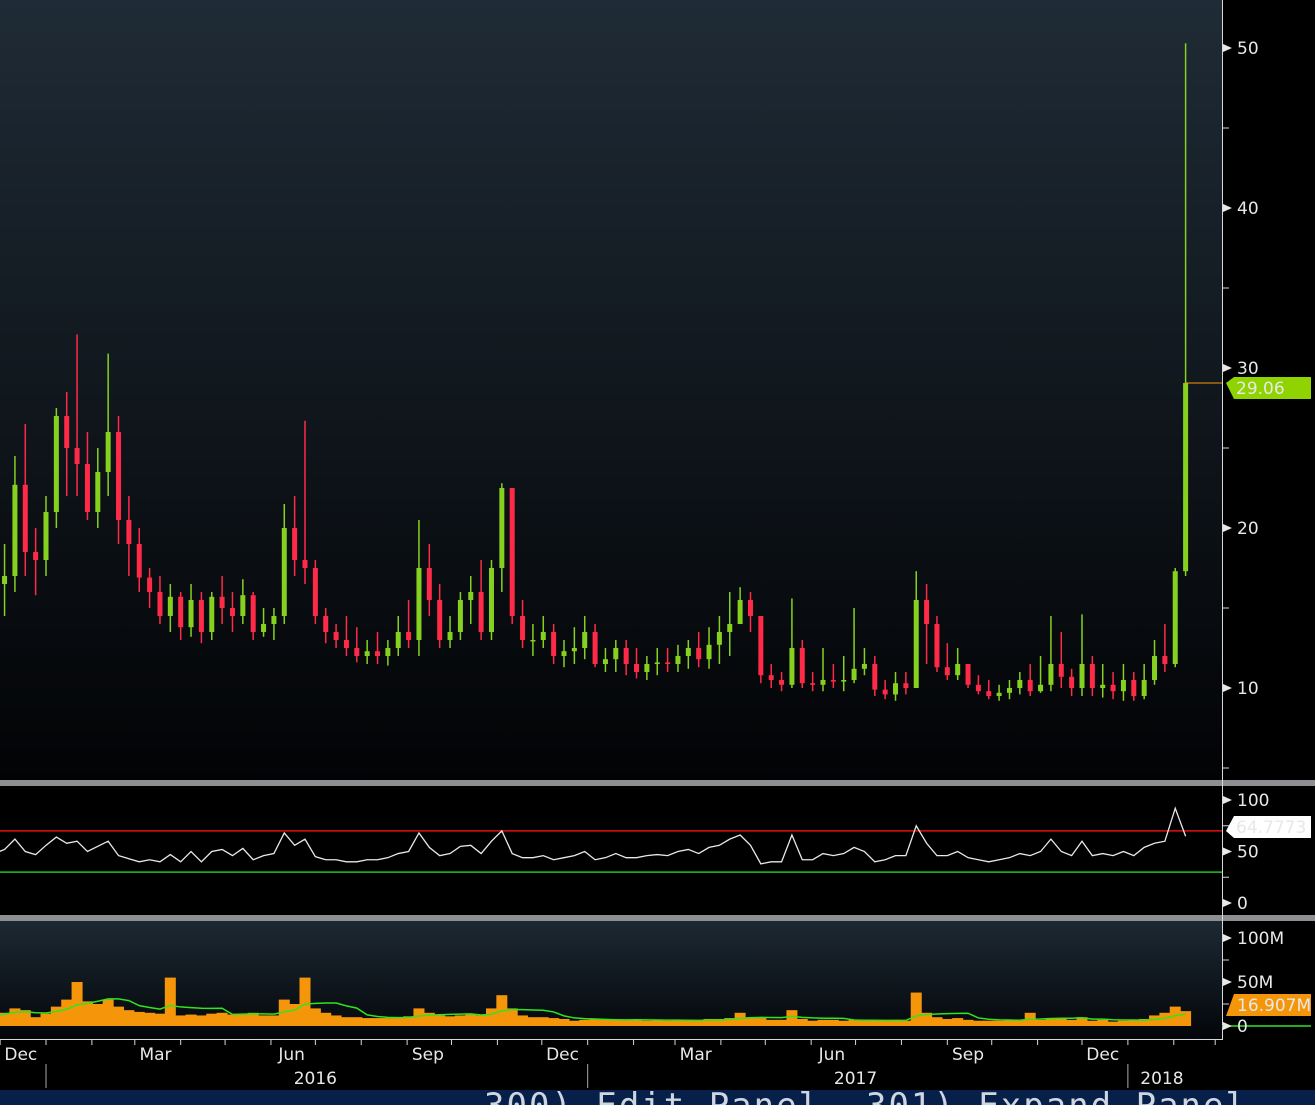  What do you see at coordinates (1260, 389) in the screenshot?
I see `last-price-label: 29.06` at bounding box center [1260, 389].